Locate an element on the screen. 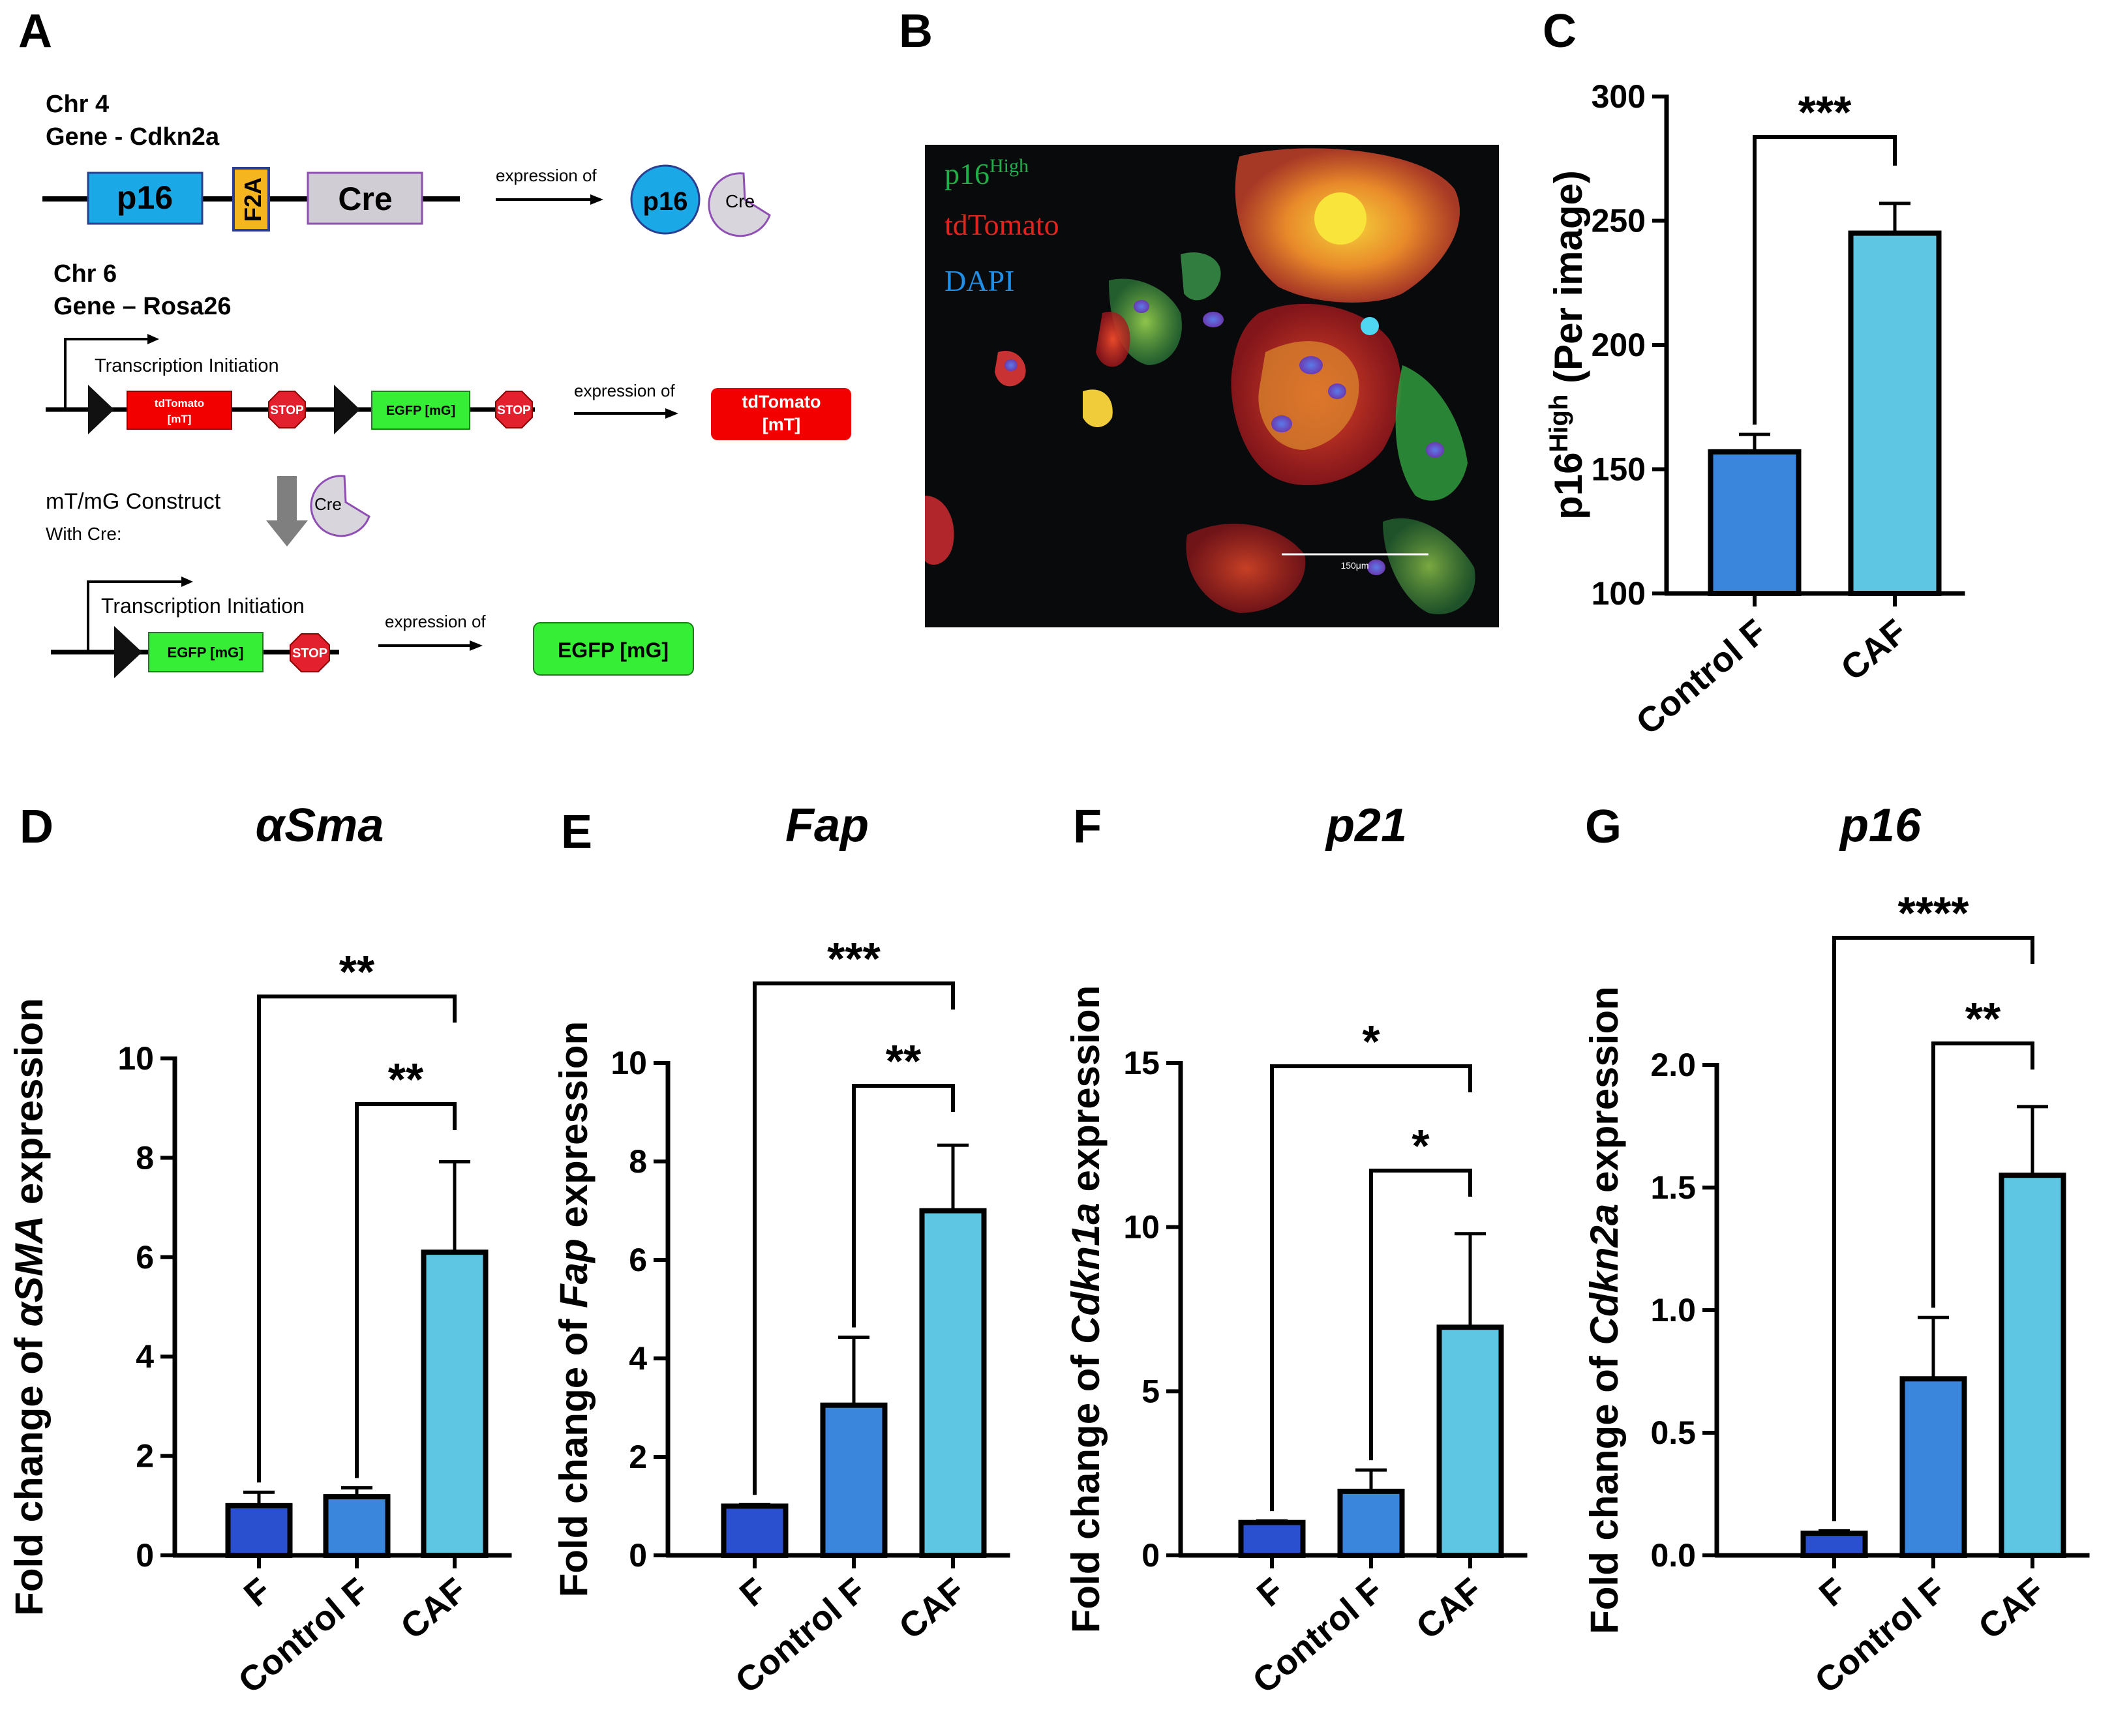 The image size is (2114, 1736). y-tick-label-c-2: 200 is located at coordinates (1619, 345).